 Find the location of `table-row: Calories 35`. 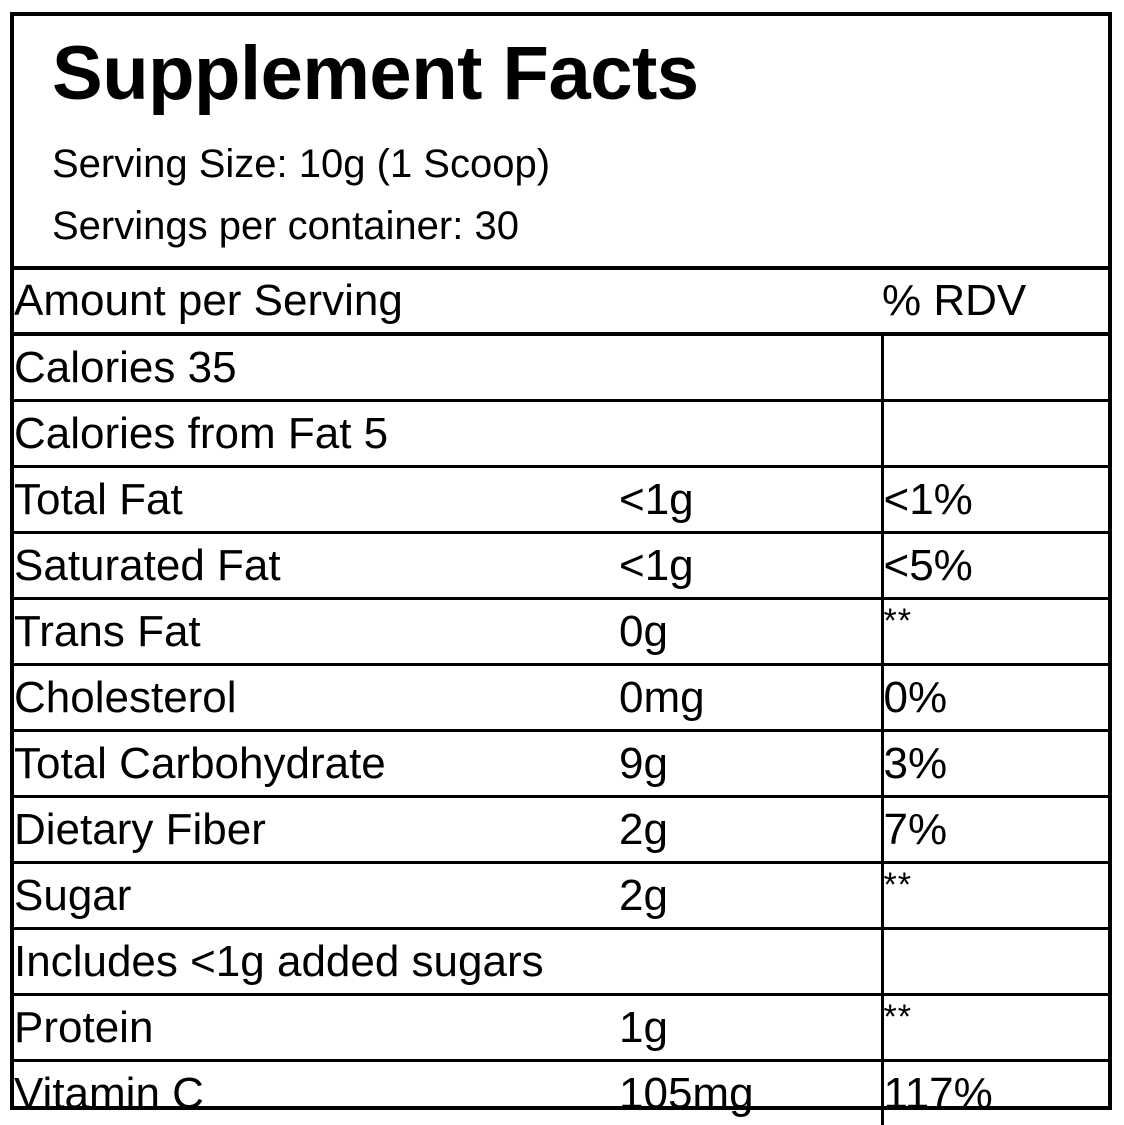

table-row: Calories 35 is located at coordinates (561, 367).